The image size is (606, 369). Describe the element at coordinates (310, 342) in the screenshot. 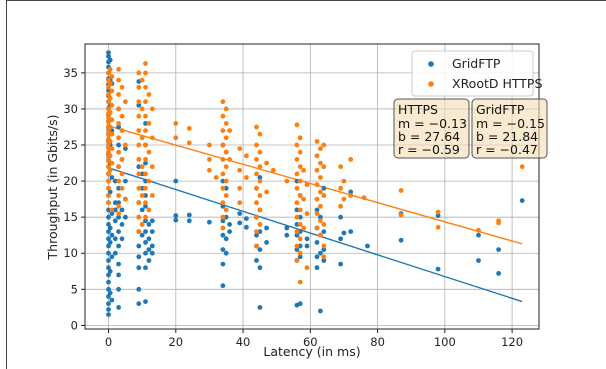

I see `x-tick-label: 60` at that location.